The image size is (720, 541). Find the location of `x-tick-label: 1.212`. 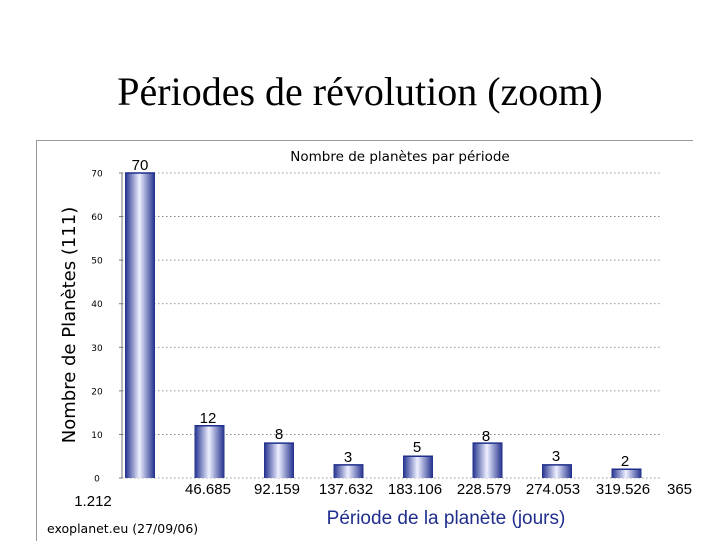

x-tick-label: 1.212 is located at coordinates (93, 501).